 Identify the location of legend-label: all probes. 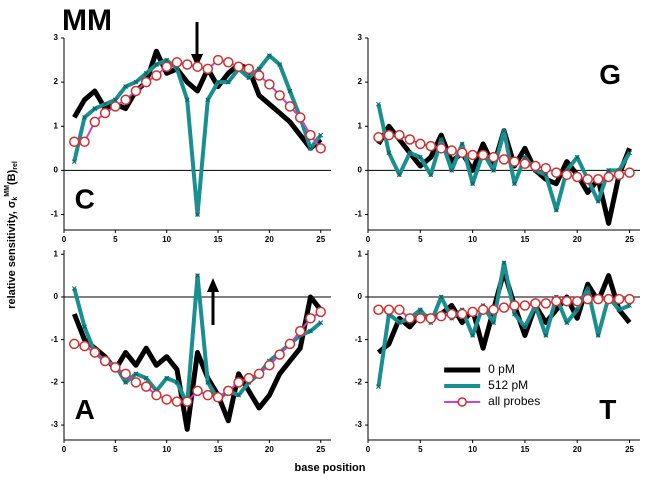
(514, 401).